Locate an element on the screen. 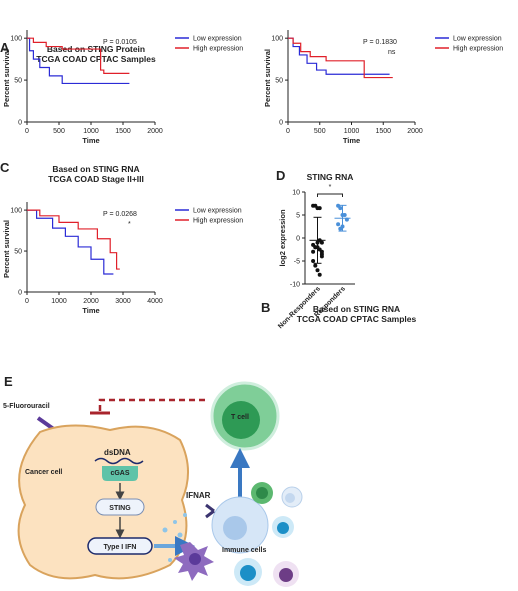 The image size is (518, 591). chart-subtitle: TCGA COAD Stage II+III is located at coordinates (96, 179).